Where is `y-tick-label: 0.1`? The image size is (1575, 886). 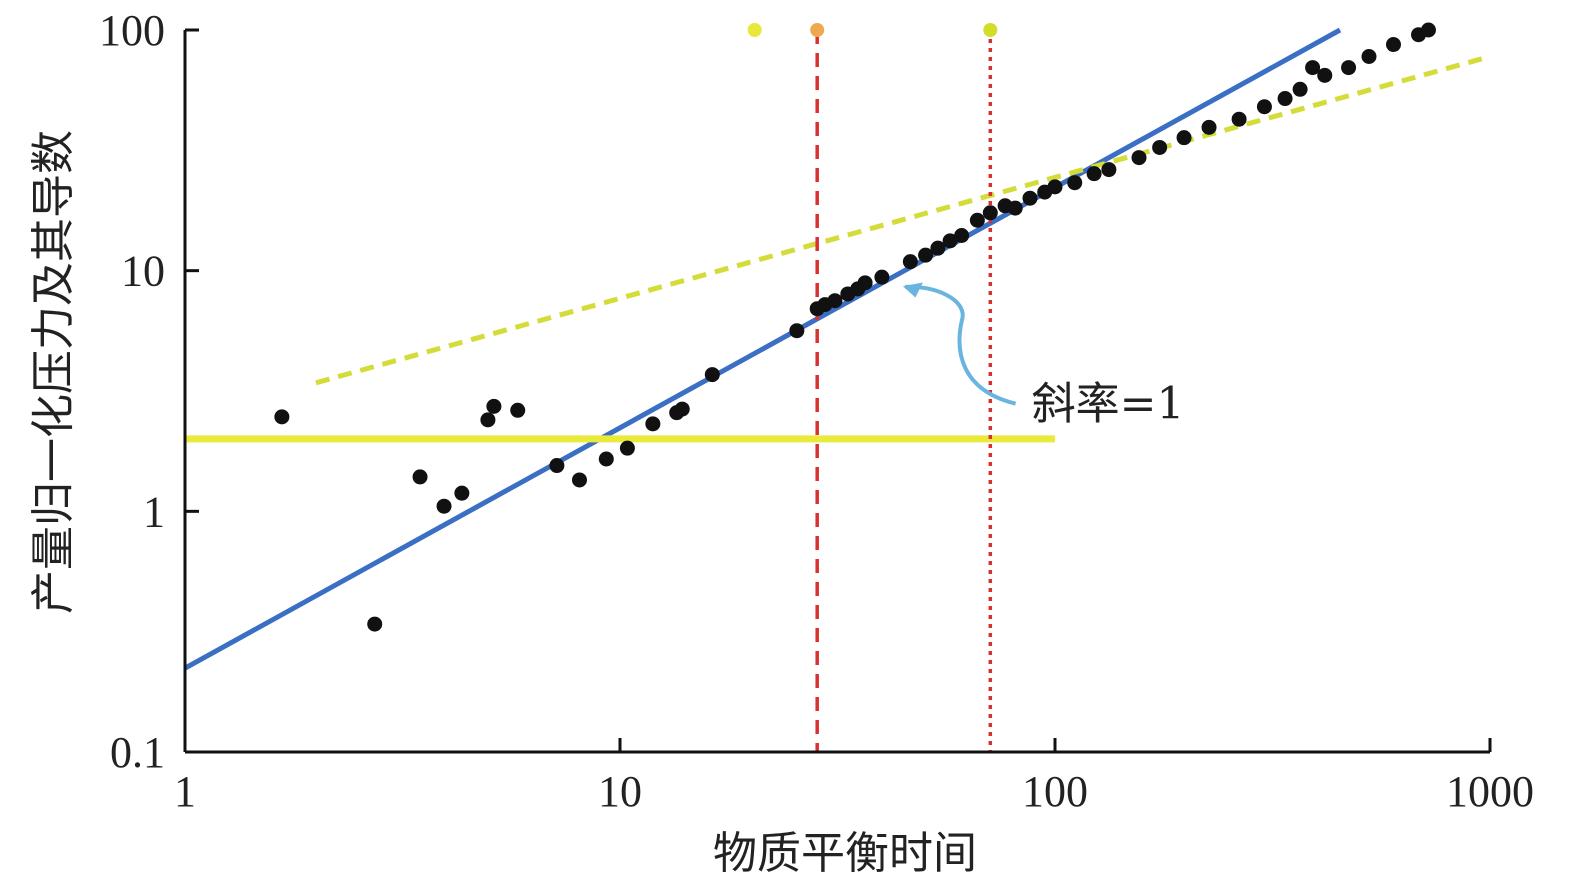
y-tick-label: 0.1 is located at coordinates (137, 752).